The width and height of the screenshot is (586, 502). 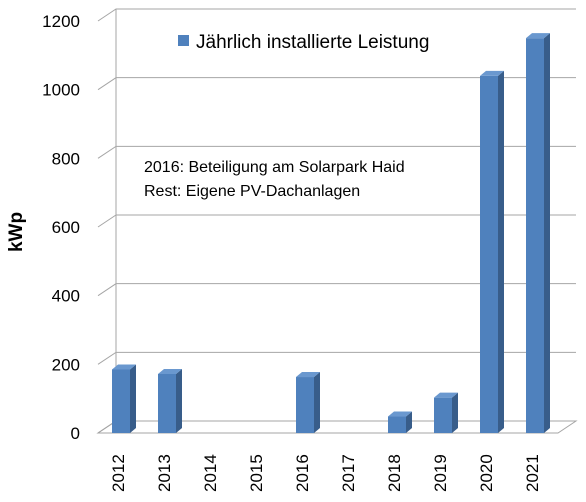 What do you see at coordinates (75, 433) in the screenshot?
I see `y-tick-label: 0` at bounding box center [75, 433].